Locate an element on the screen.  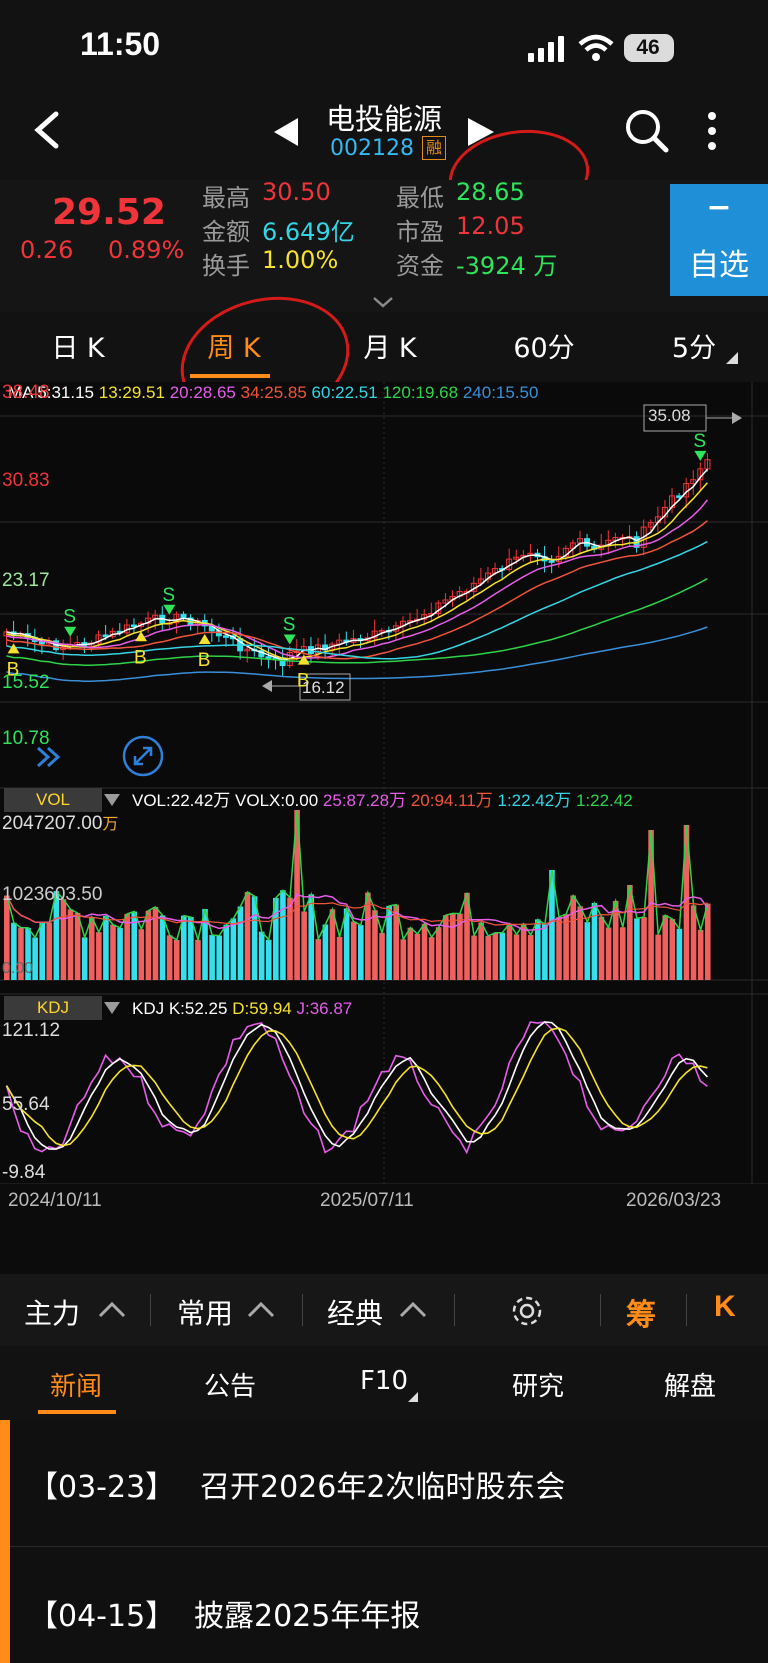
tab-analysis: 解盘 is located at coordinates (689, 1387).